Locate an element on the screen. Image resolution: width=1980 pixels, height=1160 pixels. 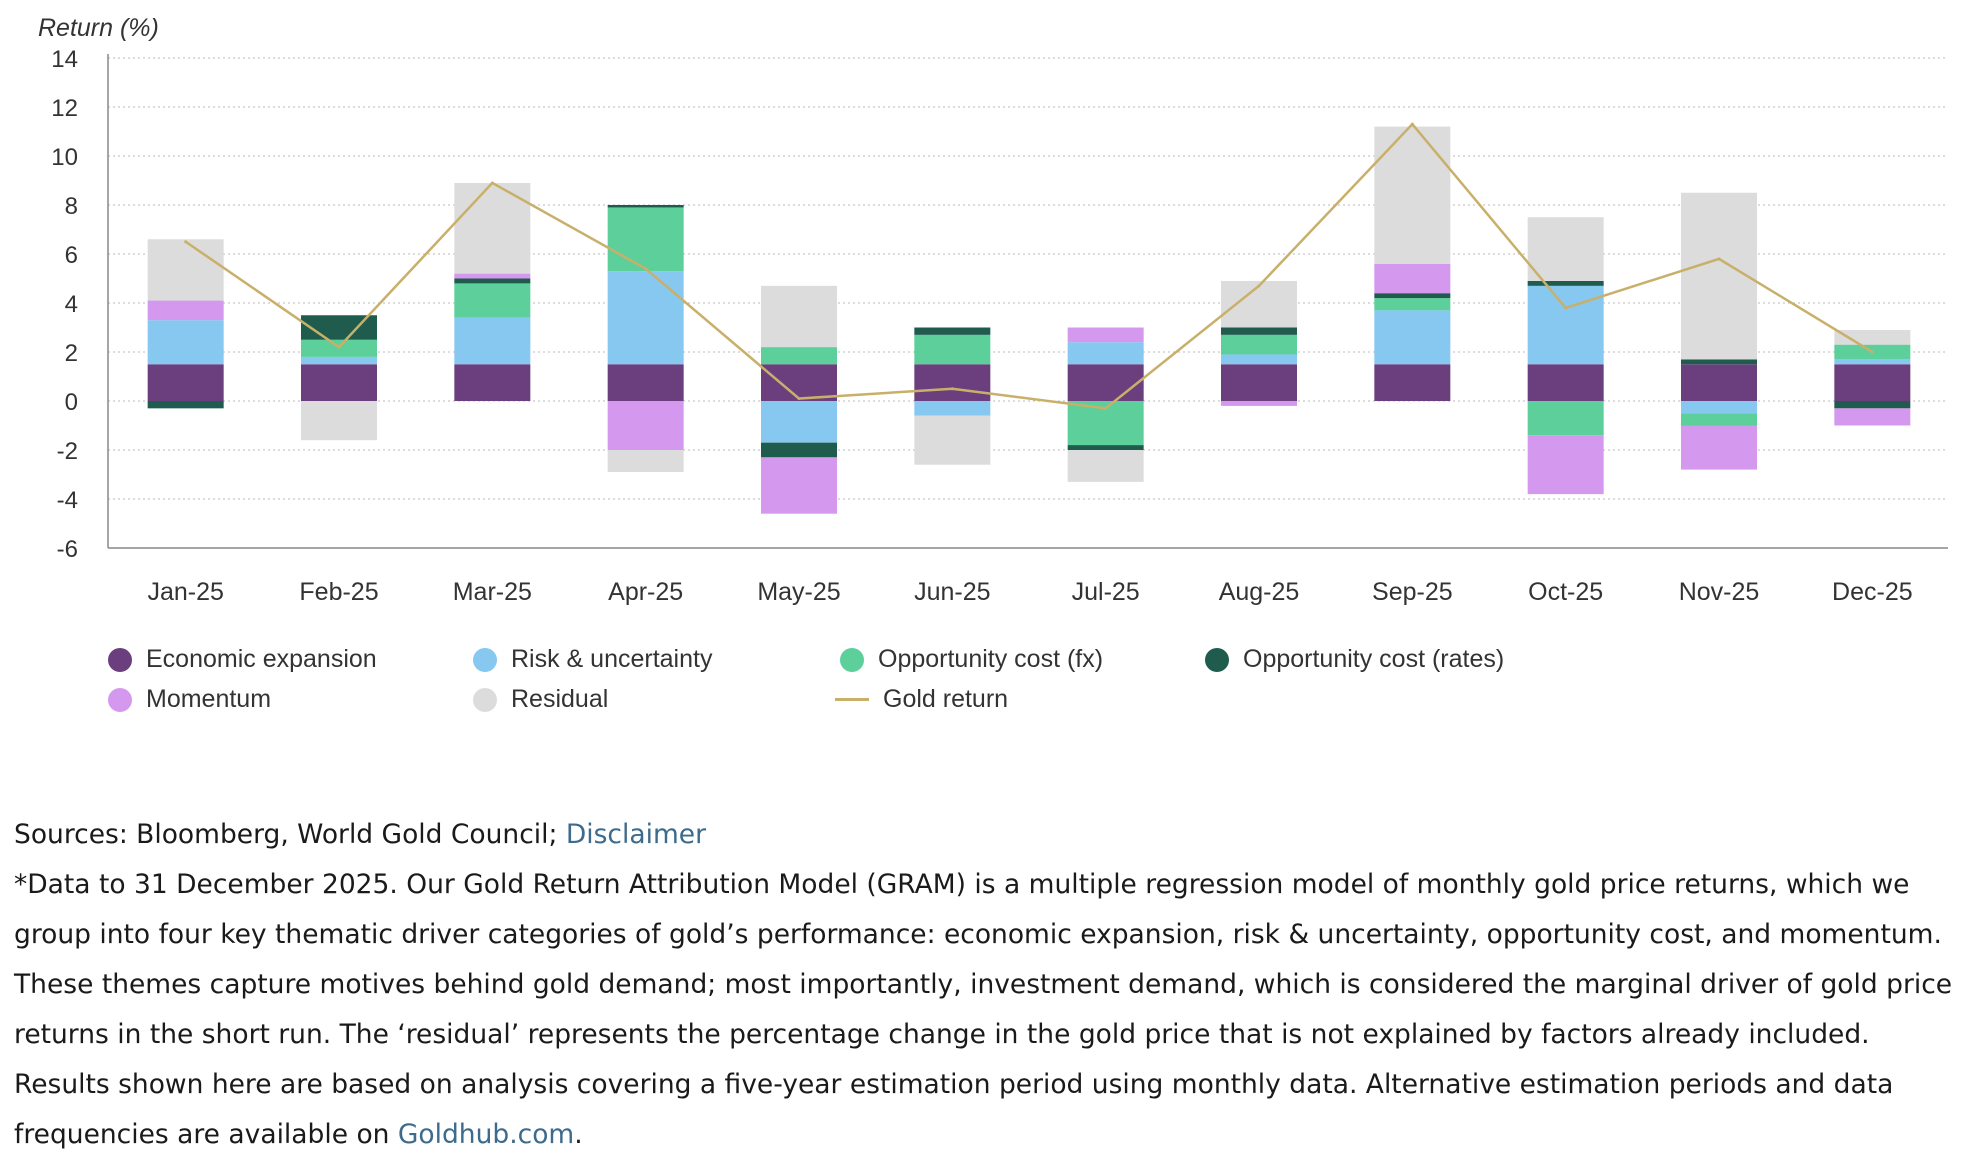
legend-item-residual: Residual is located at coordinates (540, 699).